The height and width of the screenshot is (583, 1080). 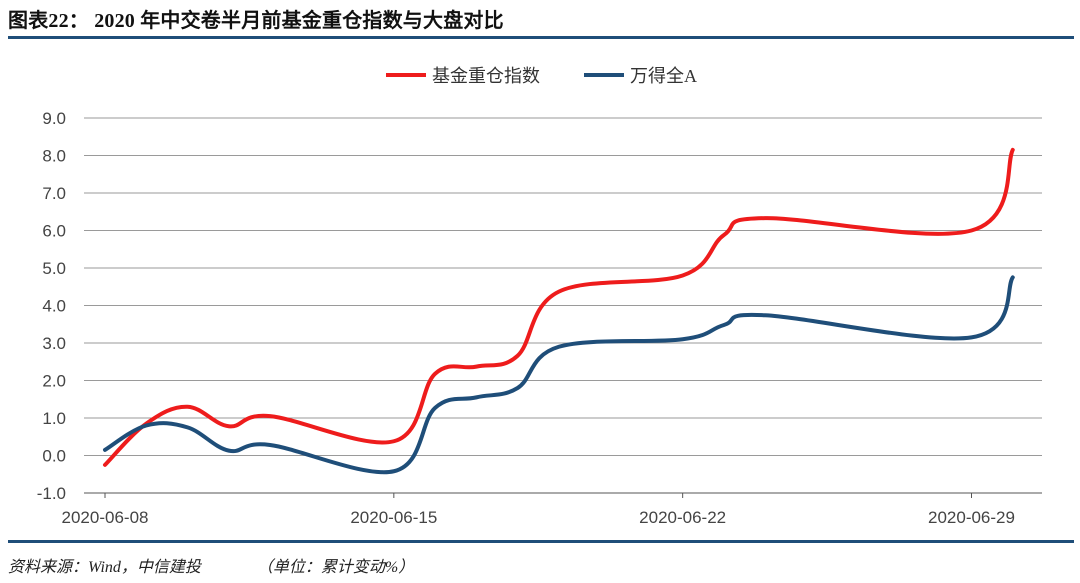 What do you see at coordinates (552, 509) in the screenshot?
I see `x-axis: 2020-06-08 2020-06-15 2020-06-22 2020-06-29` at bounding box center [552, 509].